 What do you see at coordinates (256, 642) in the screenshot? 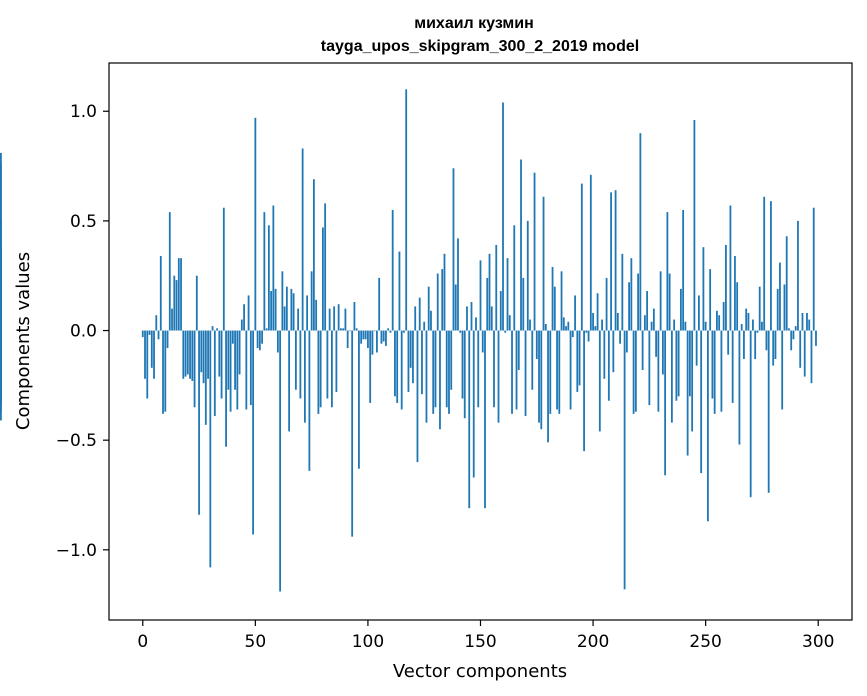
I see `x-tick-label: 50` at bounding box center [256, 642].